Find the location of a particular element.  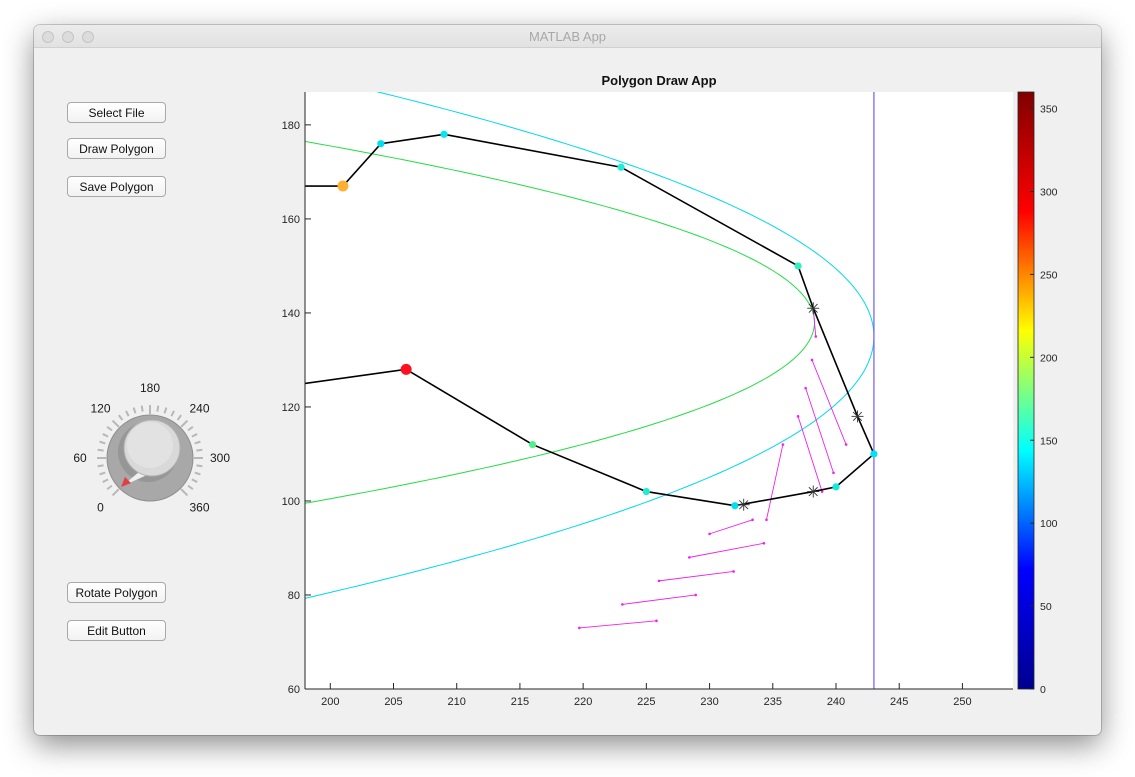

colorbar-tick-label: 100 is located at coordinates (1049, 524).